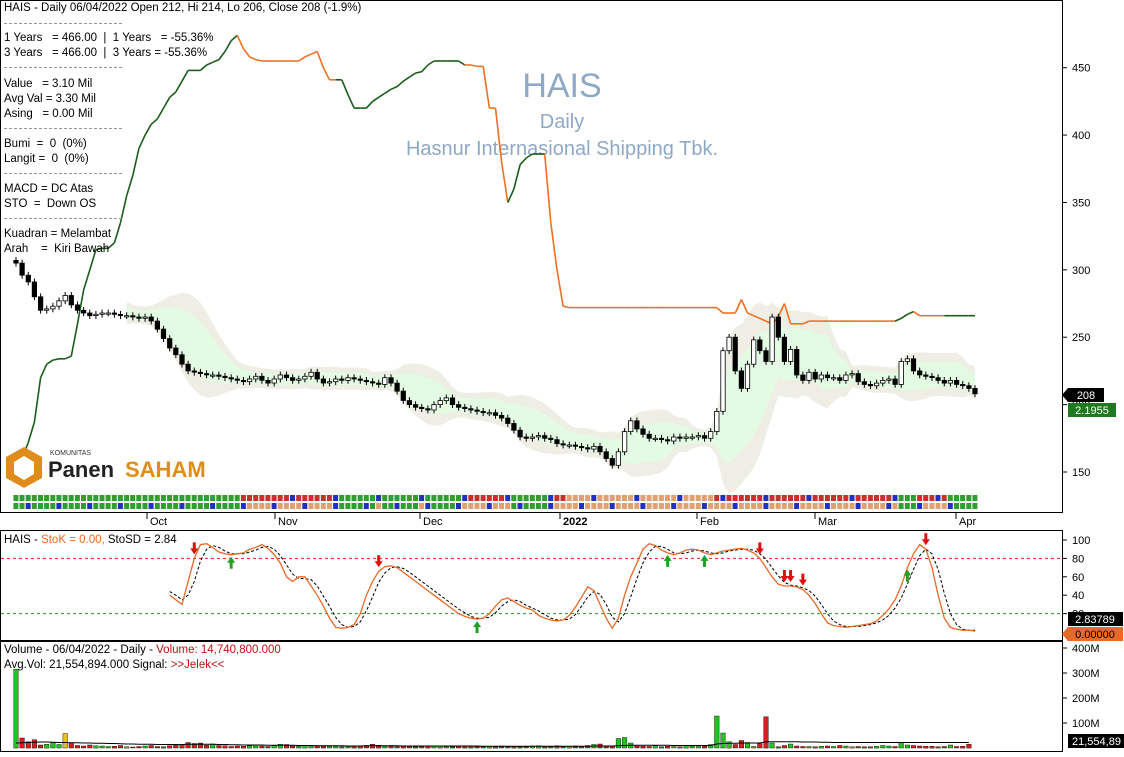 The width and height of the screenshot is (1124, 757). Describe the element at coordinates (531, 585) in the screenshot. I see `stochastic-panel-frame` at that location.